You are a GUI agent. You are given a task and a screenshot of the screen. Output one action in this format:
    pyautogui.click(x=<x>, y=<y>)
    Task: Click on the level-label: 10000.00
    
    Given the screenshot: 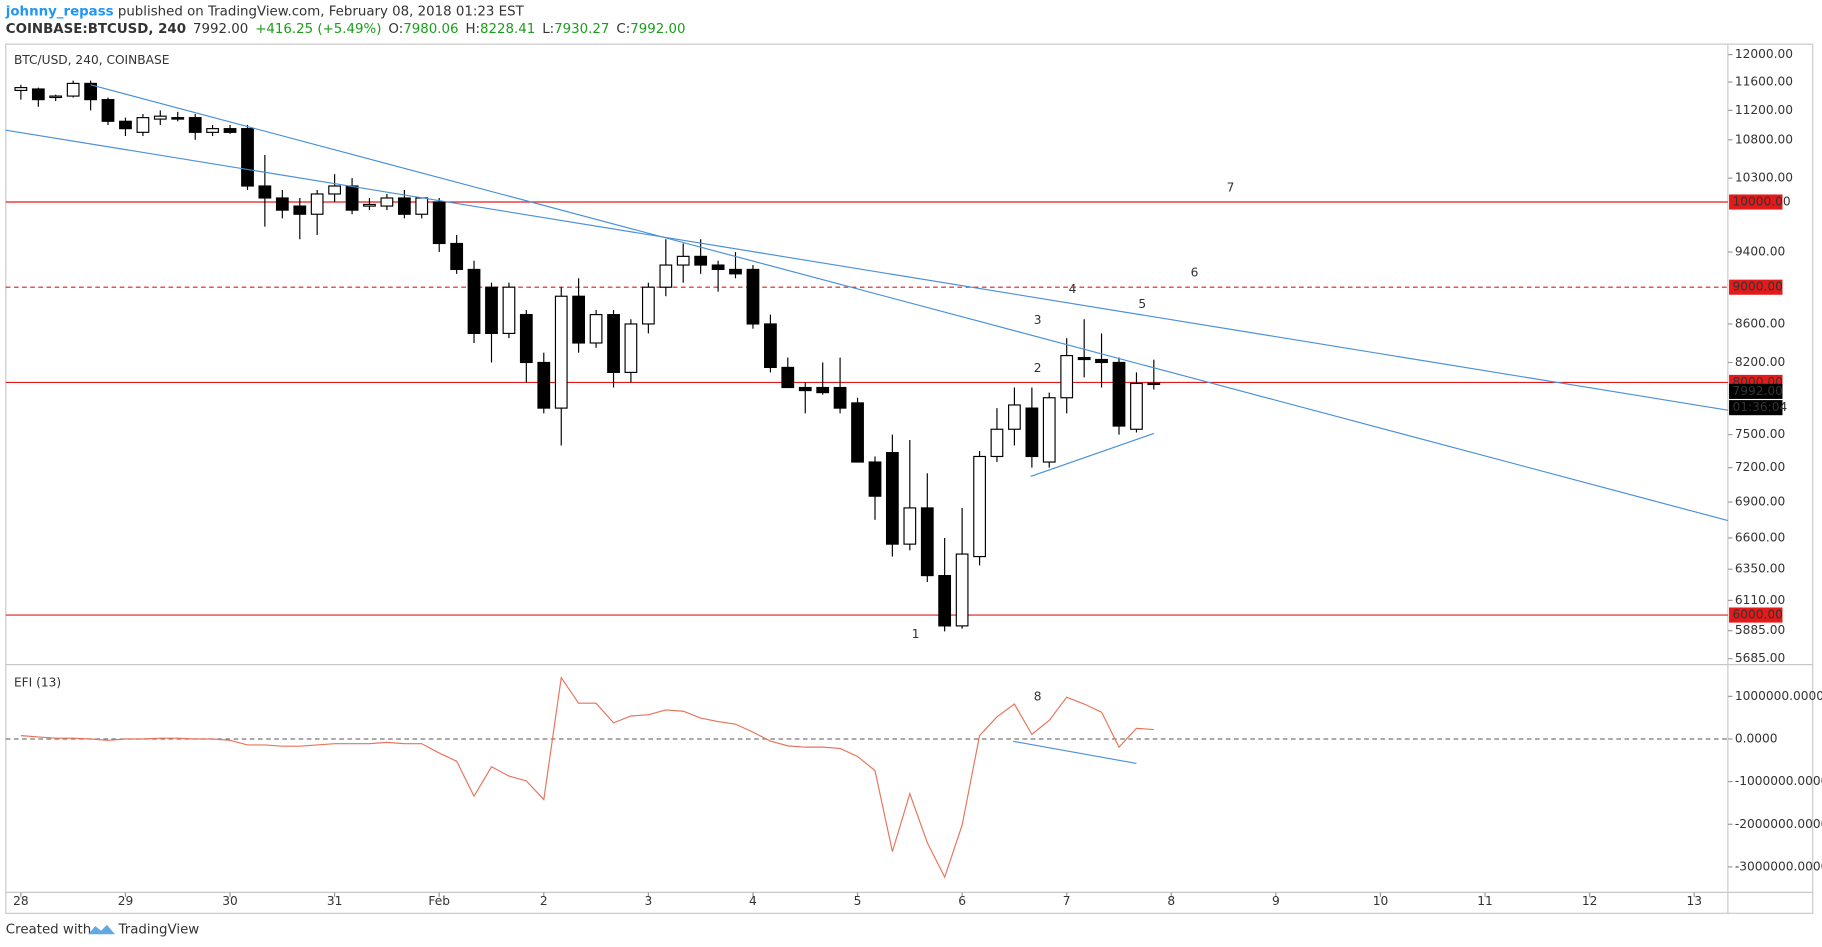 What is the action you would take?
    pyautogui.click(x=1762, y=202)
    